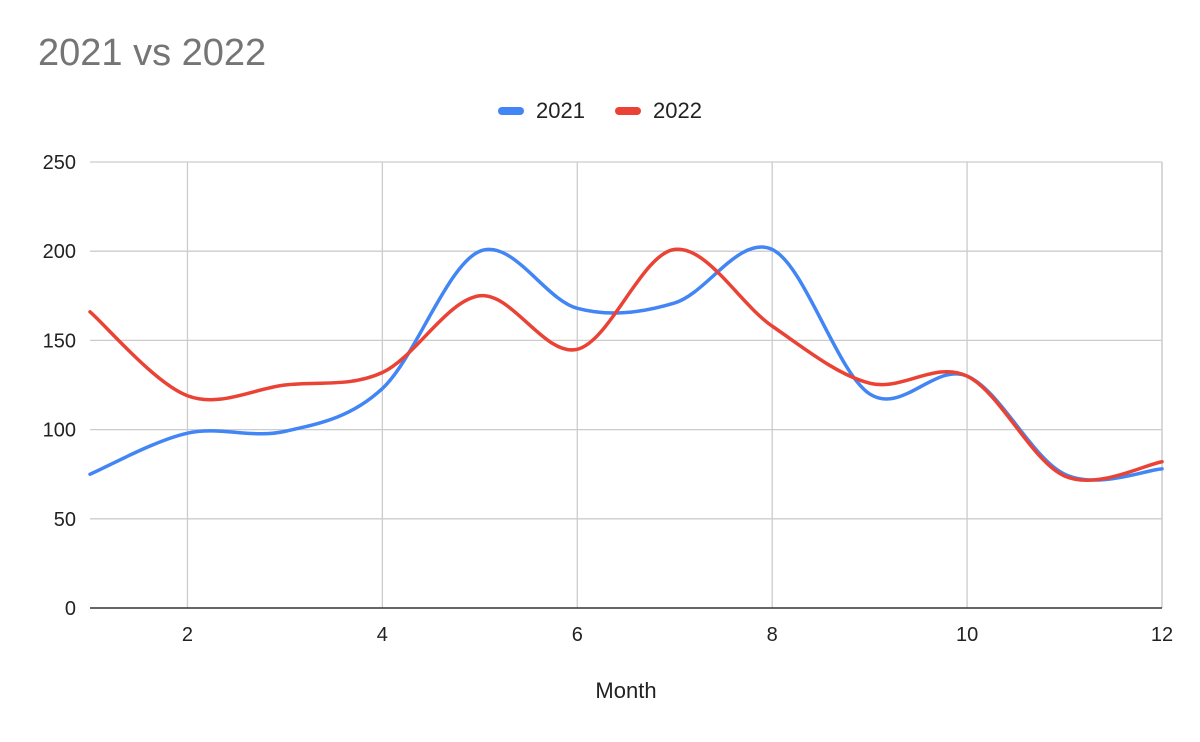  I want to click on x-tick-label: 6, so click(577, 635).